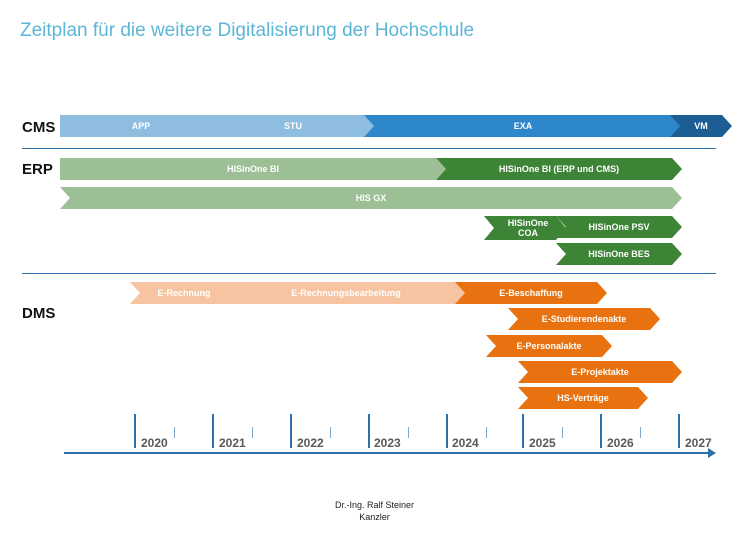  I want to click on row-label-erp: ERP, so click(37, 169).